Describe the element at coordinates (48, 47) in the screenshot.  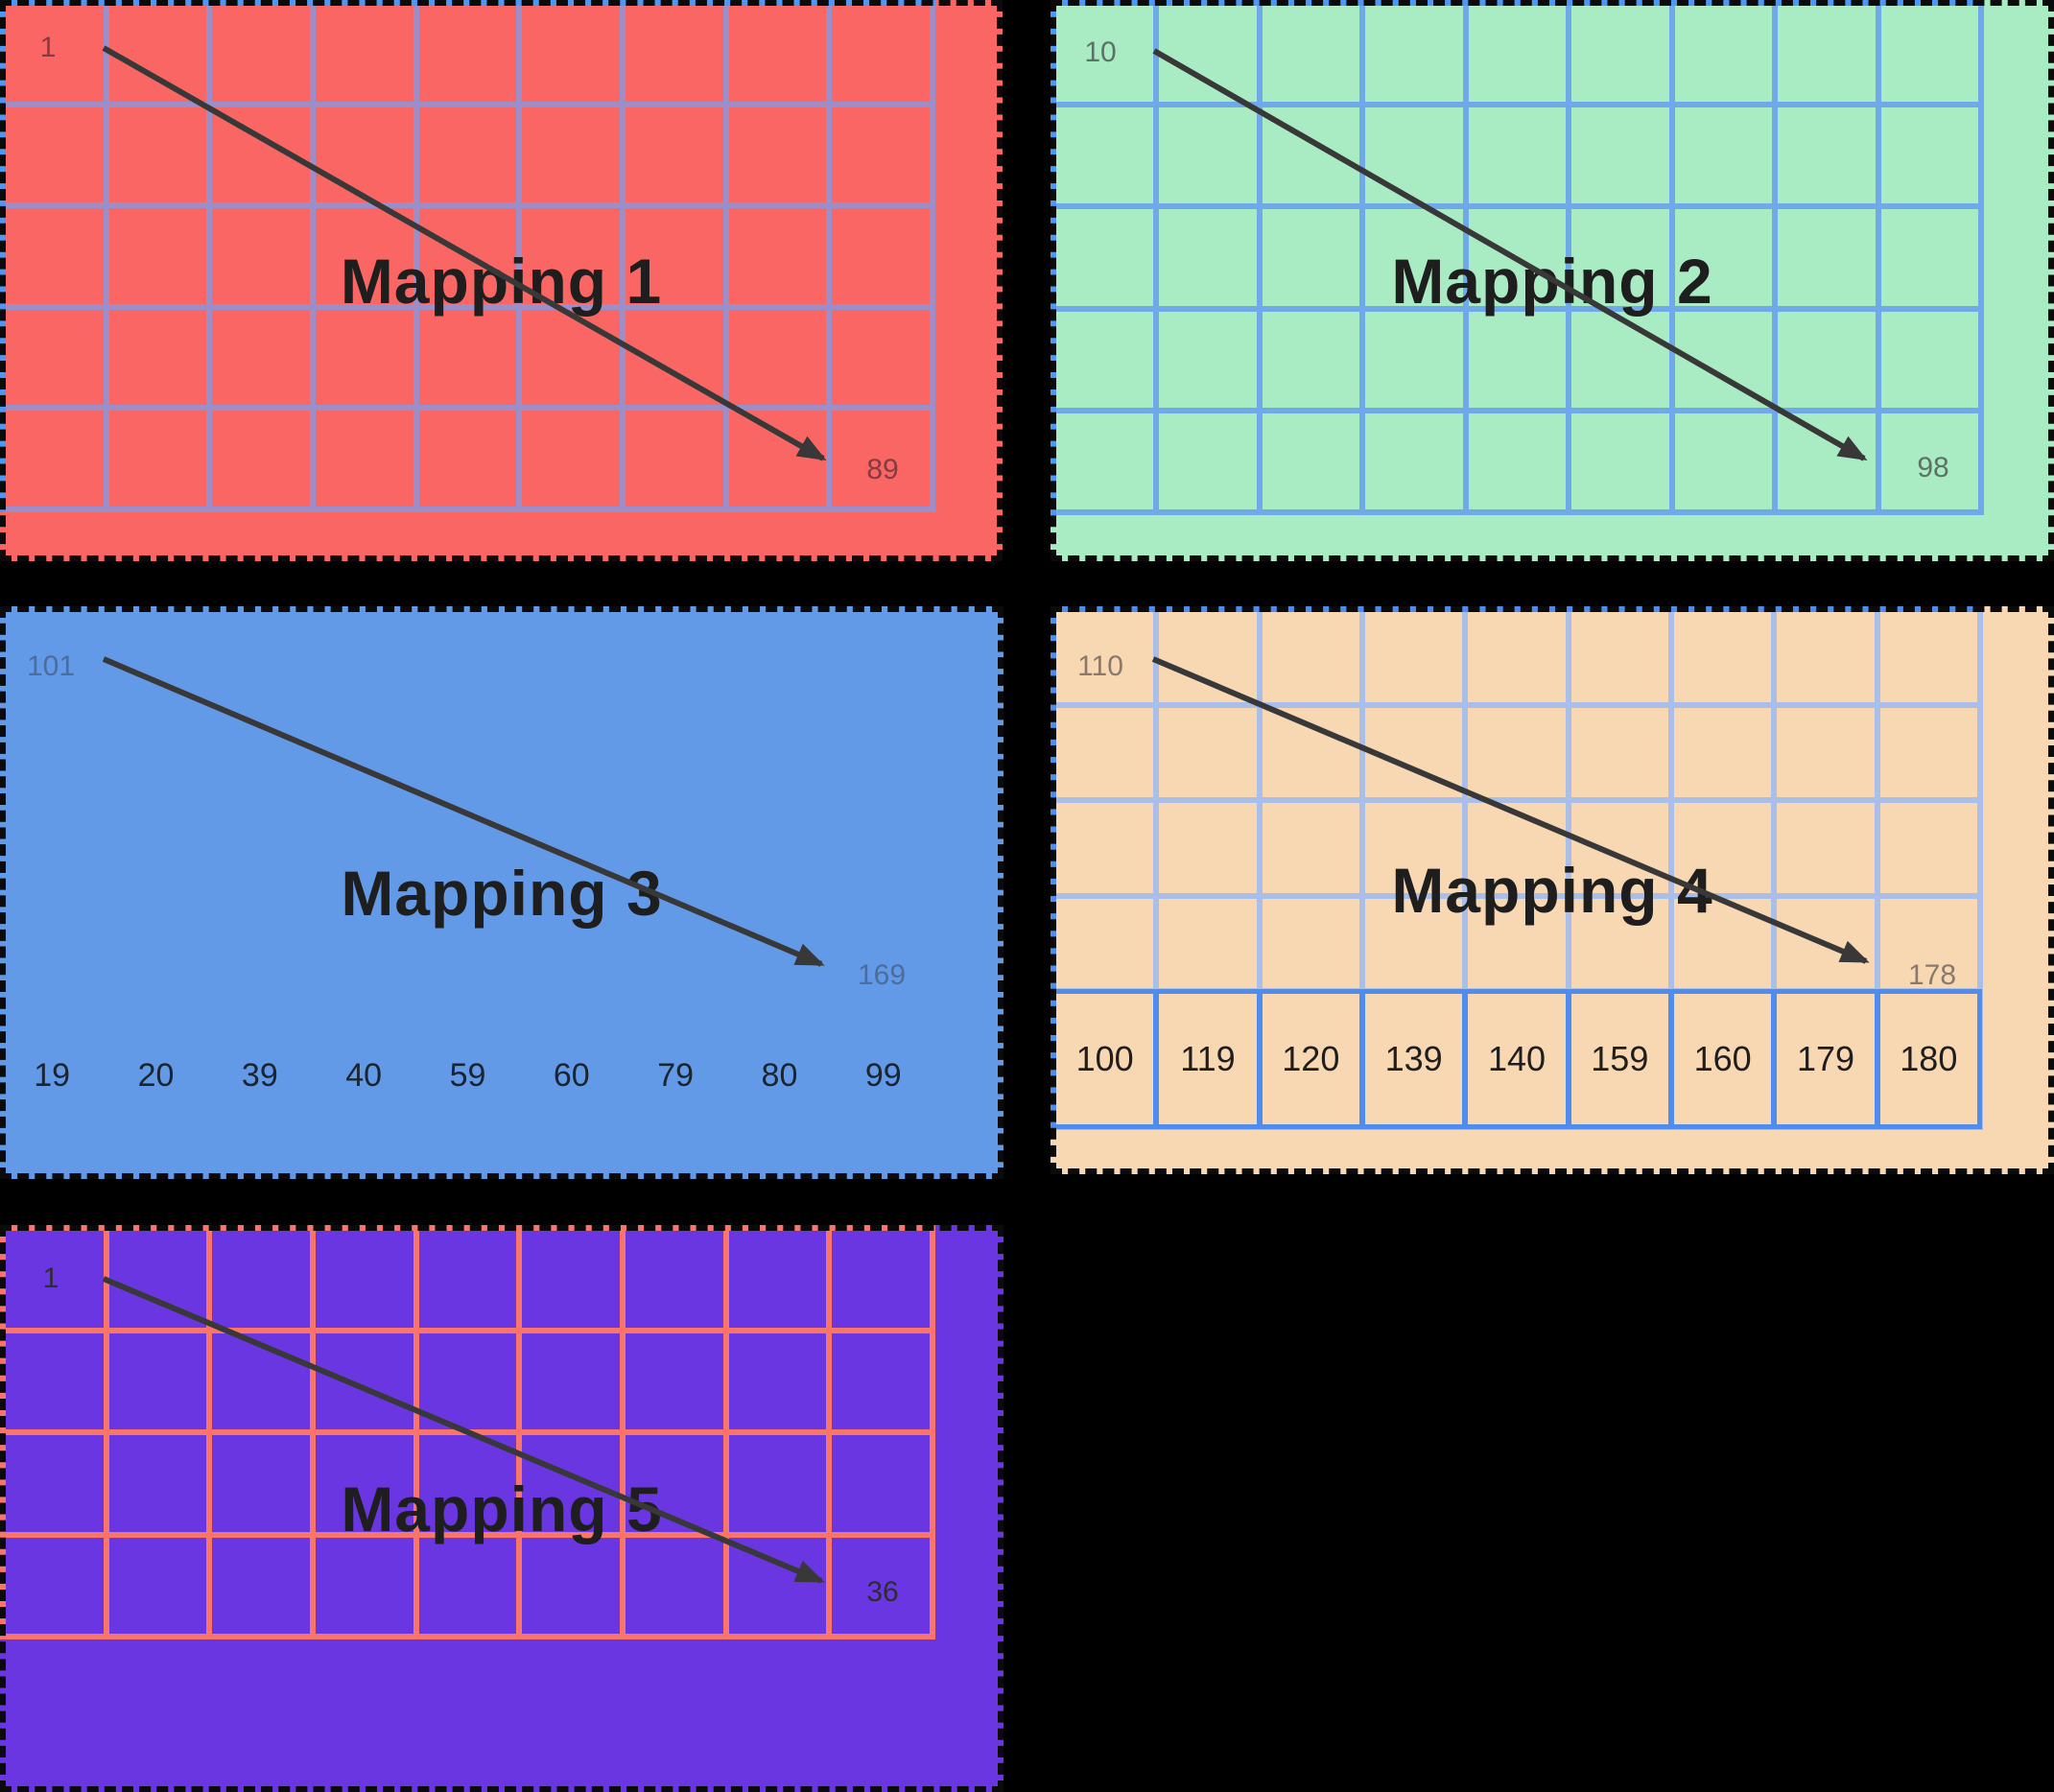
I see `arrow-start-label: 1` at that location.